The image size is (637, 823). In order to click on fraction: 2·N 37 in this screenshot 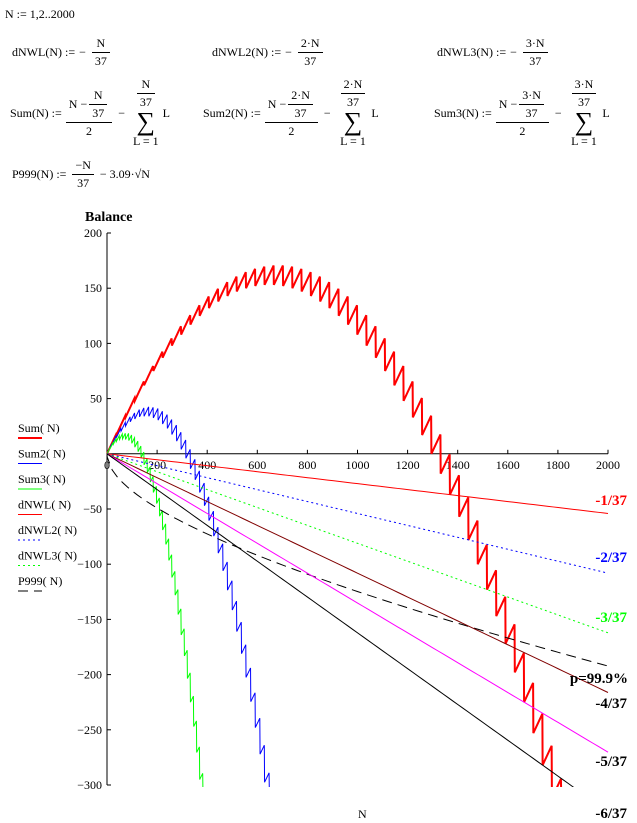, I will do `click(310, 52)`.